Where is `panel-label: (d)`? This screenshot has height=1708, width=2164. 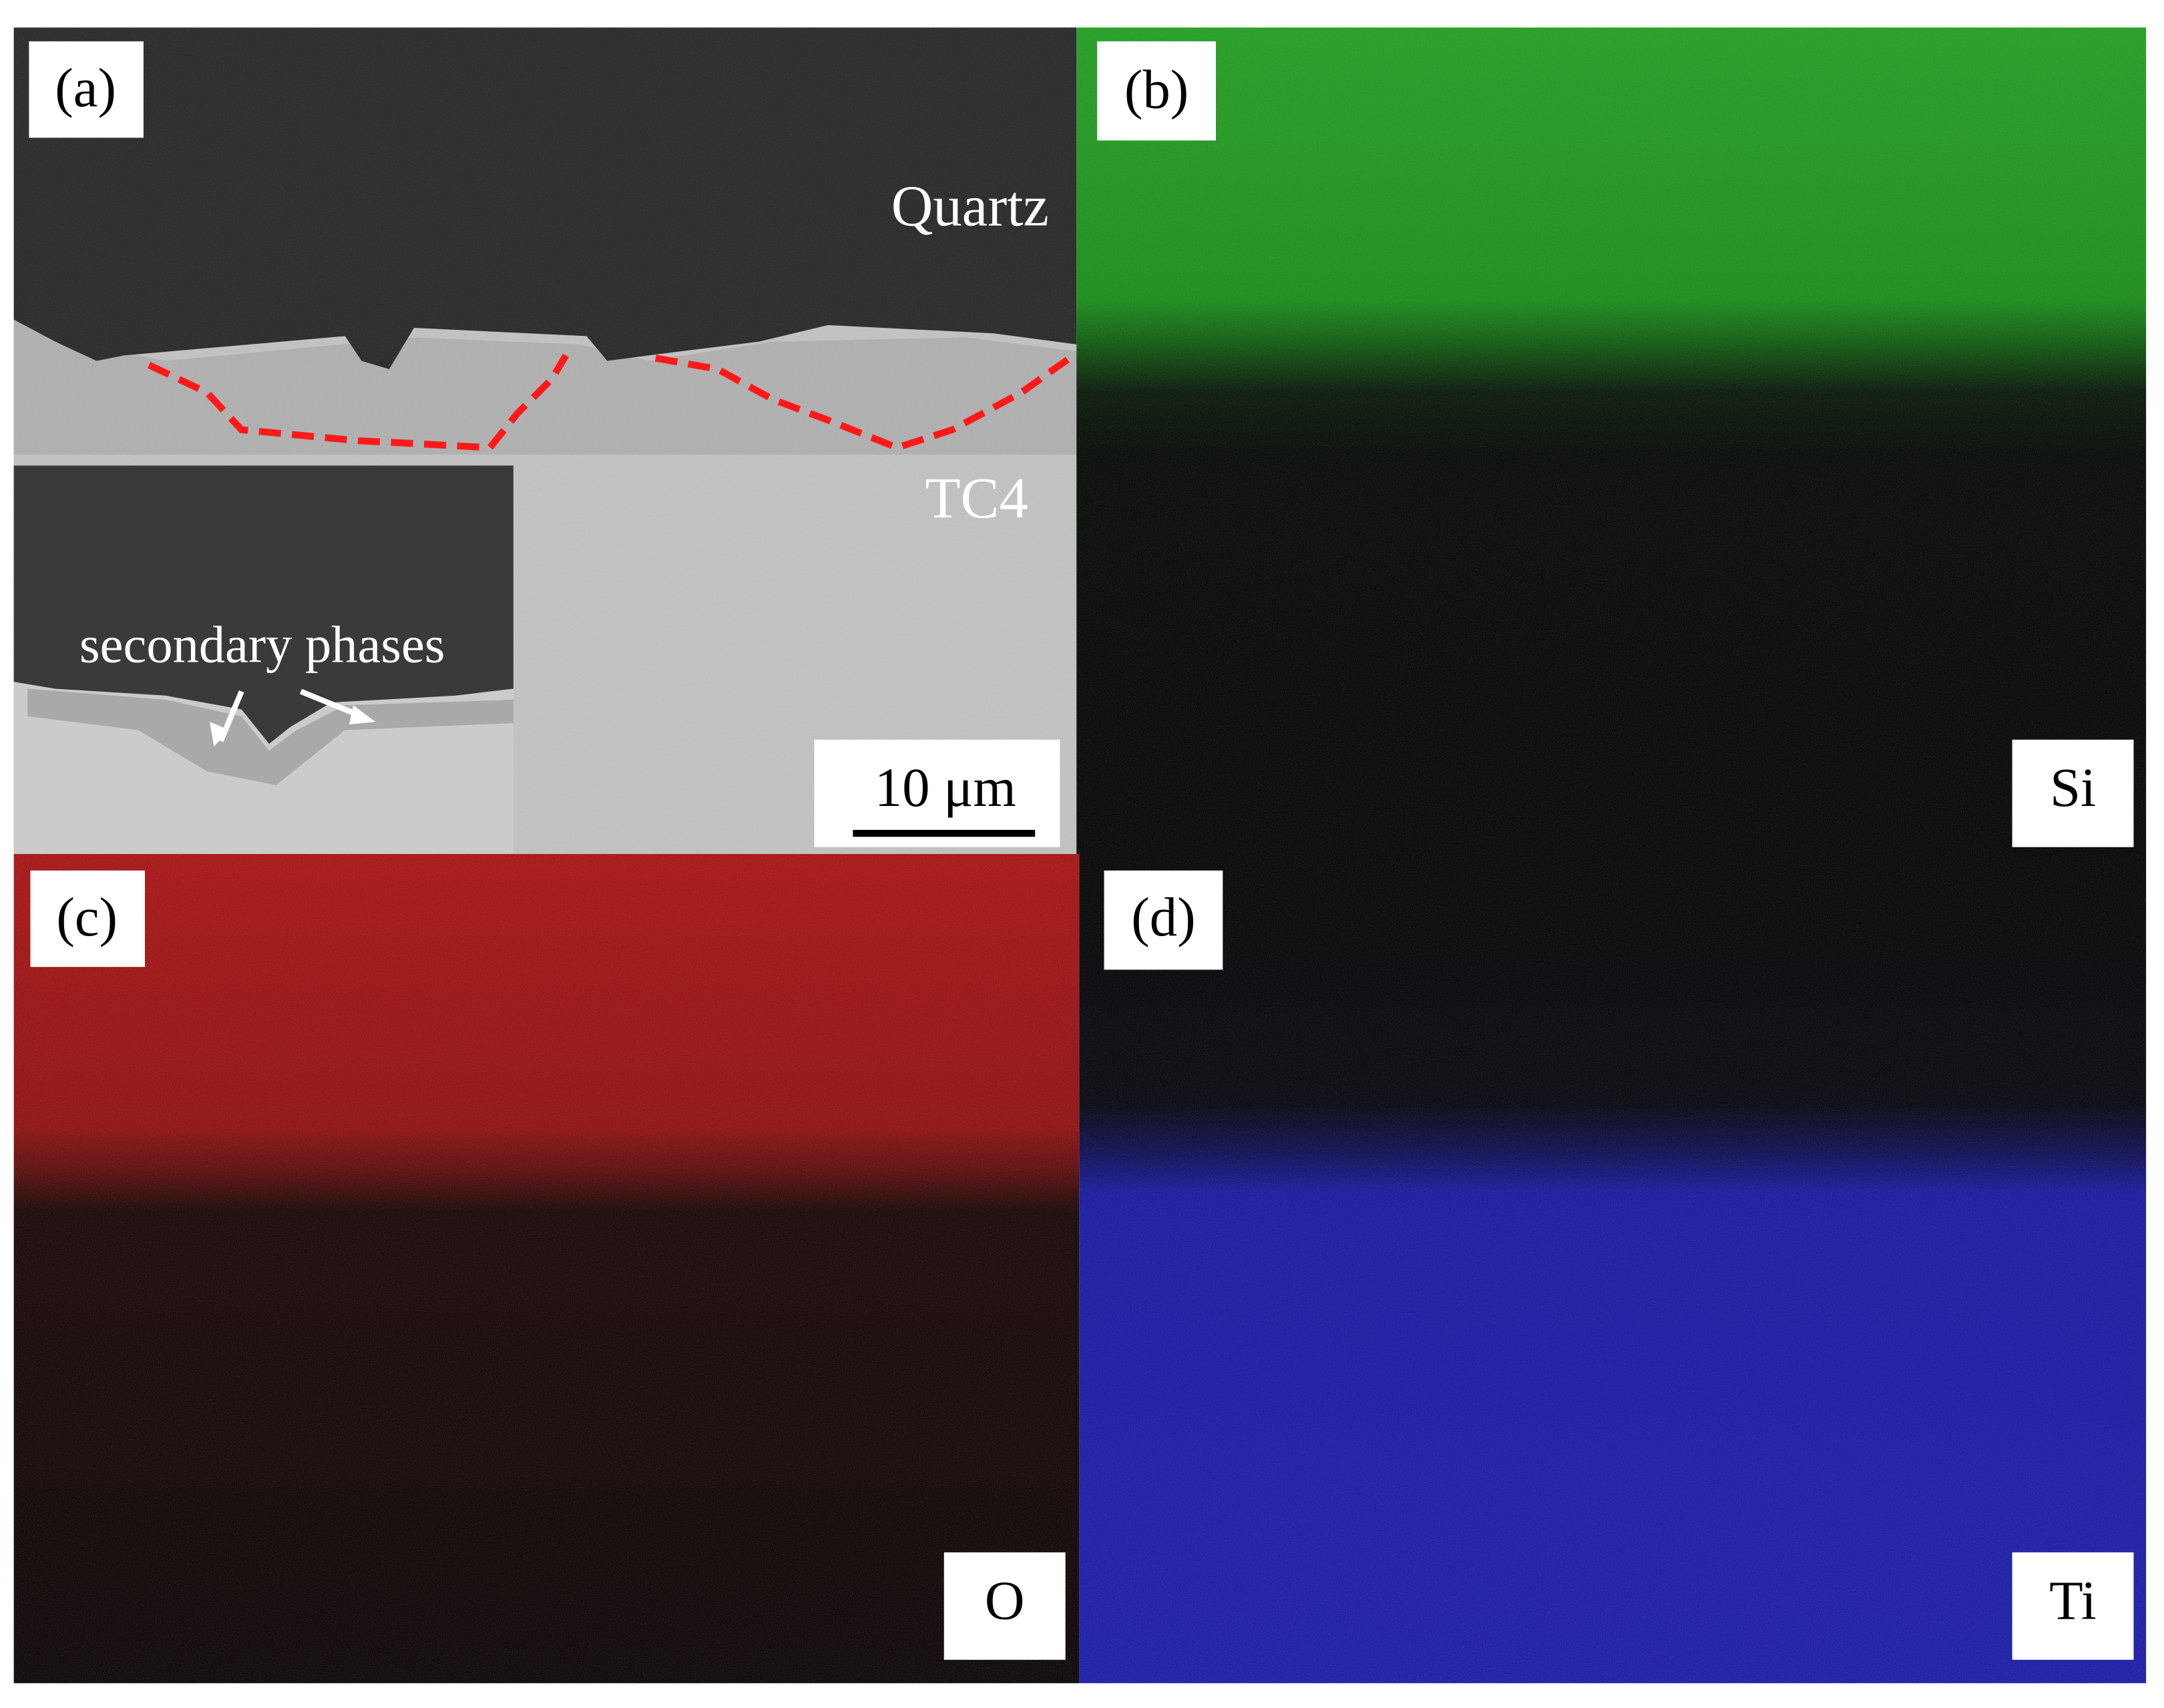 panel-label: (d) is located at coordinates (1163, 916).